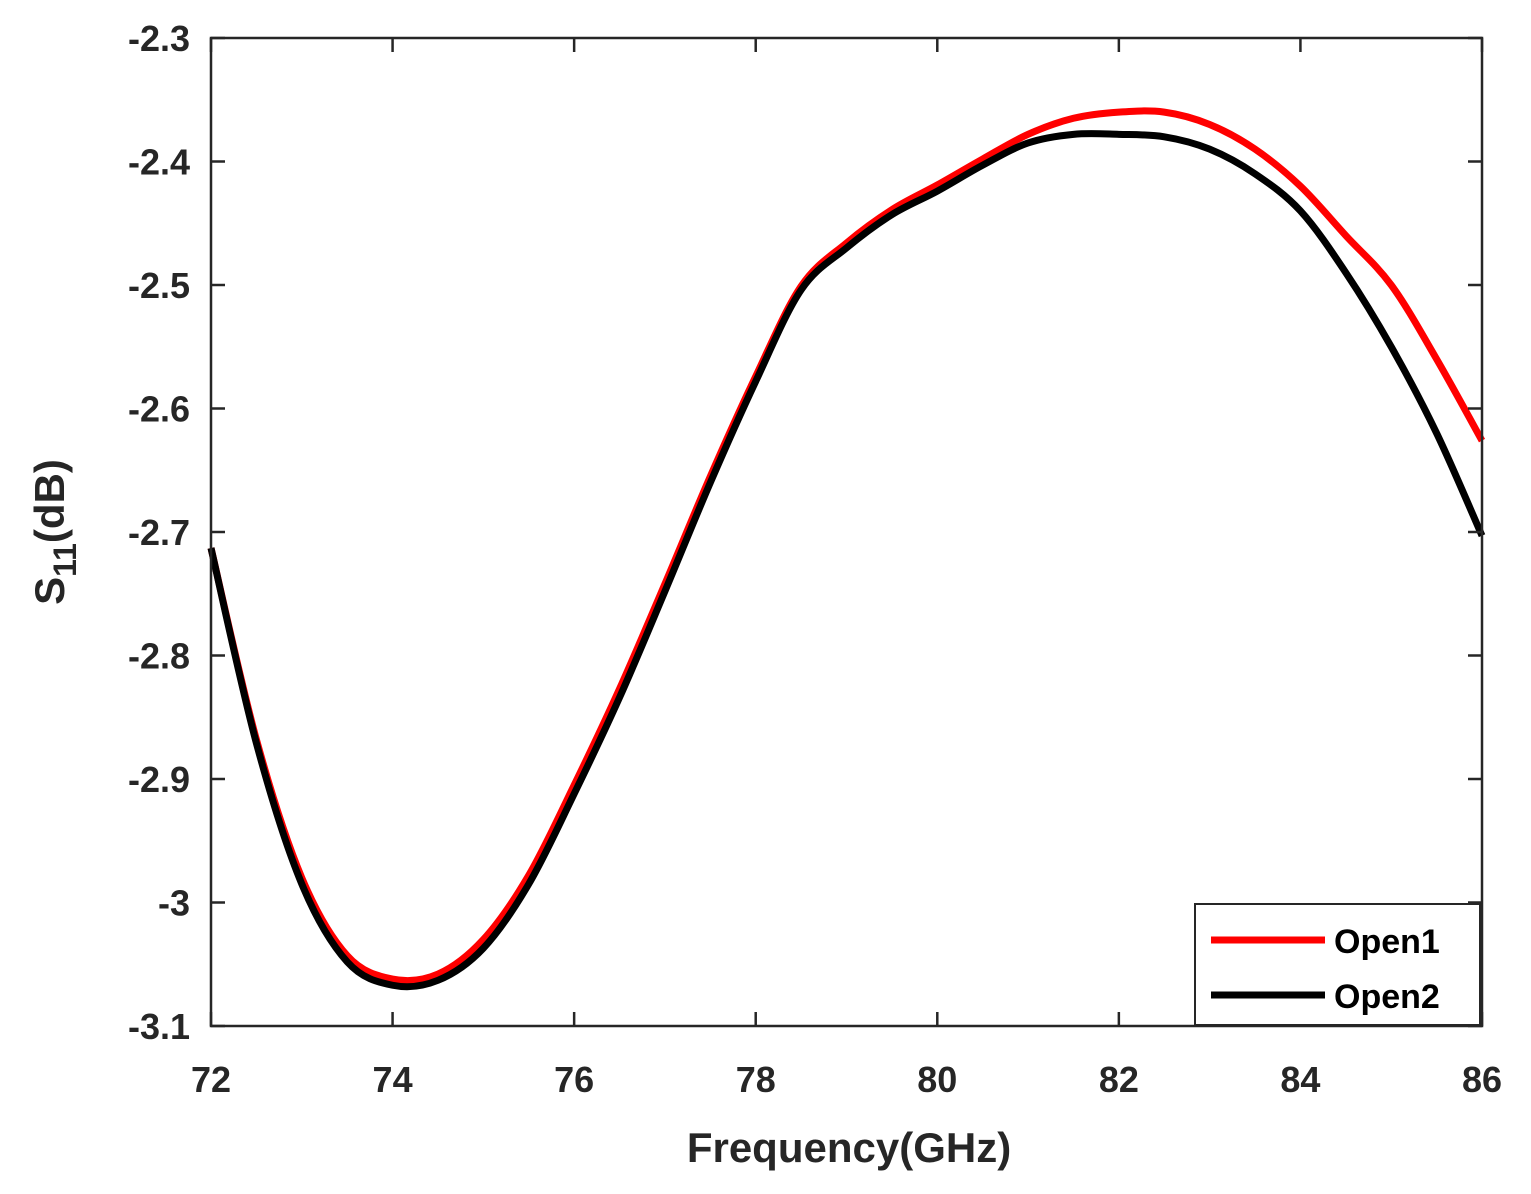 This screenshot has height=1194, width=1531. What do you see at coordinates (393, 1079) in the screenshot?
I see `x-tick-label: 74` at bounding box center [393, 1079].